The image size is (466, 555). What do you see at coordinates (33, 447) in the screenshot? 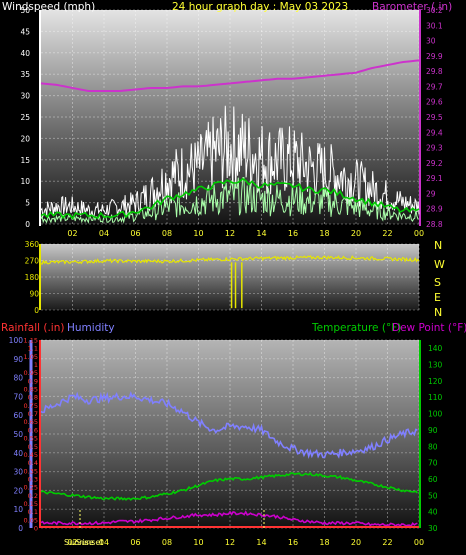
I see `rain-tick-label: 0.5` at bounding box center [33, 447].